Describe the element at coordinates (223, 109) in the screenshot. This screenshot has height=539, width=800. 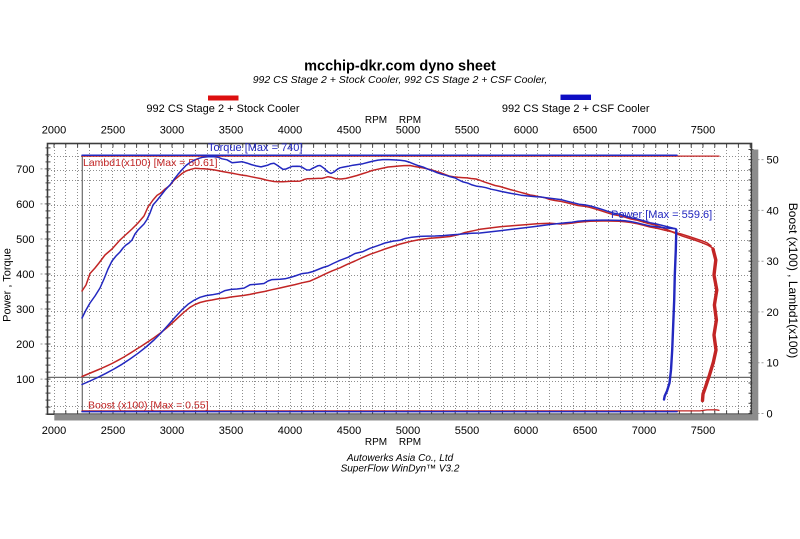
I see `svg-text: 992 CS Stage 2 + Stock Cooler` at that location.